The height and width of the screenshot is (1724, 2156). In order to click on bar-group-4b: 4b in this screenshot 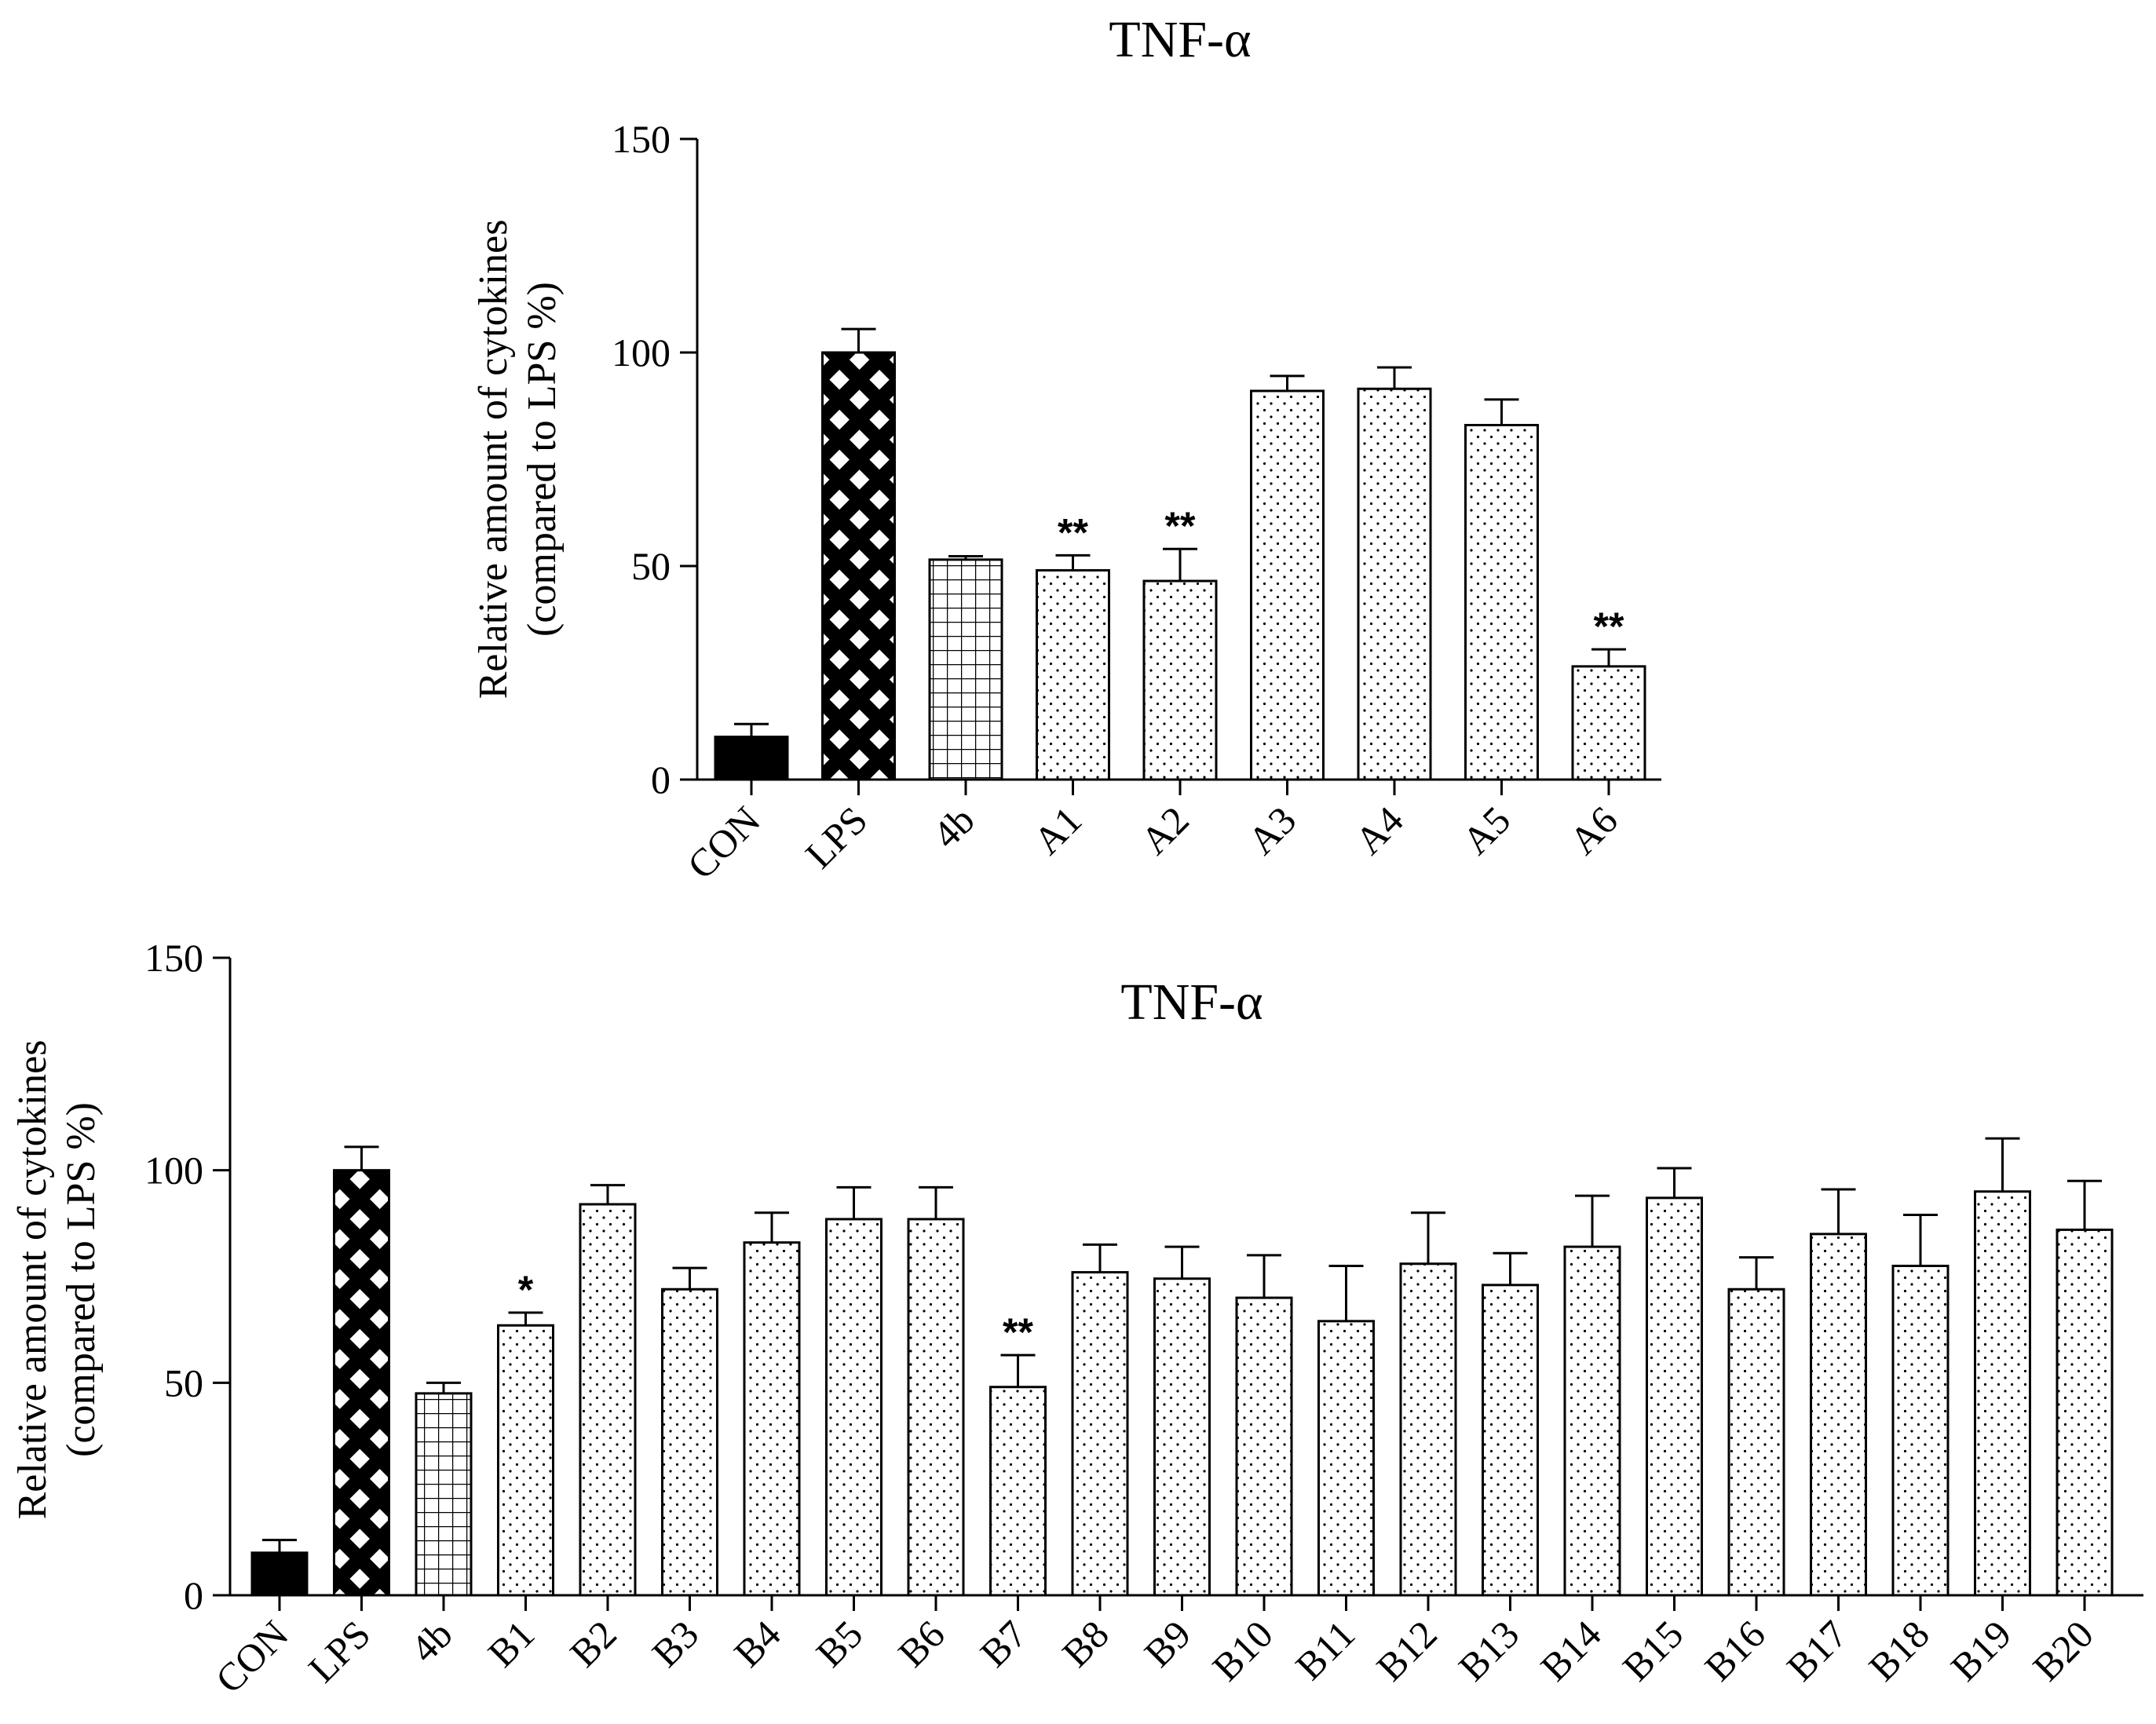, I will do `click(437, 1526)`.